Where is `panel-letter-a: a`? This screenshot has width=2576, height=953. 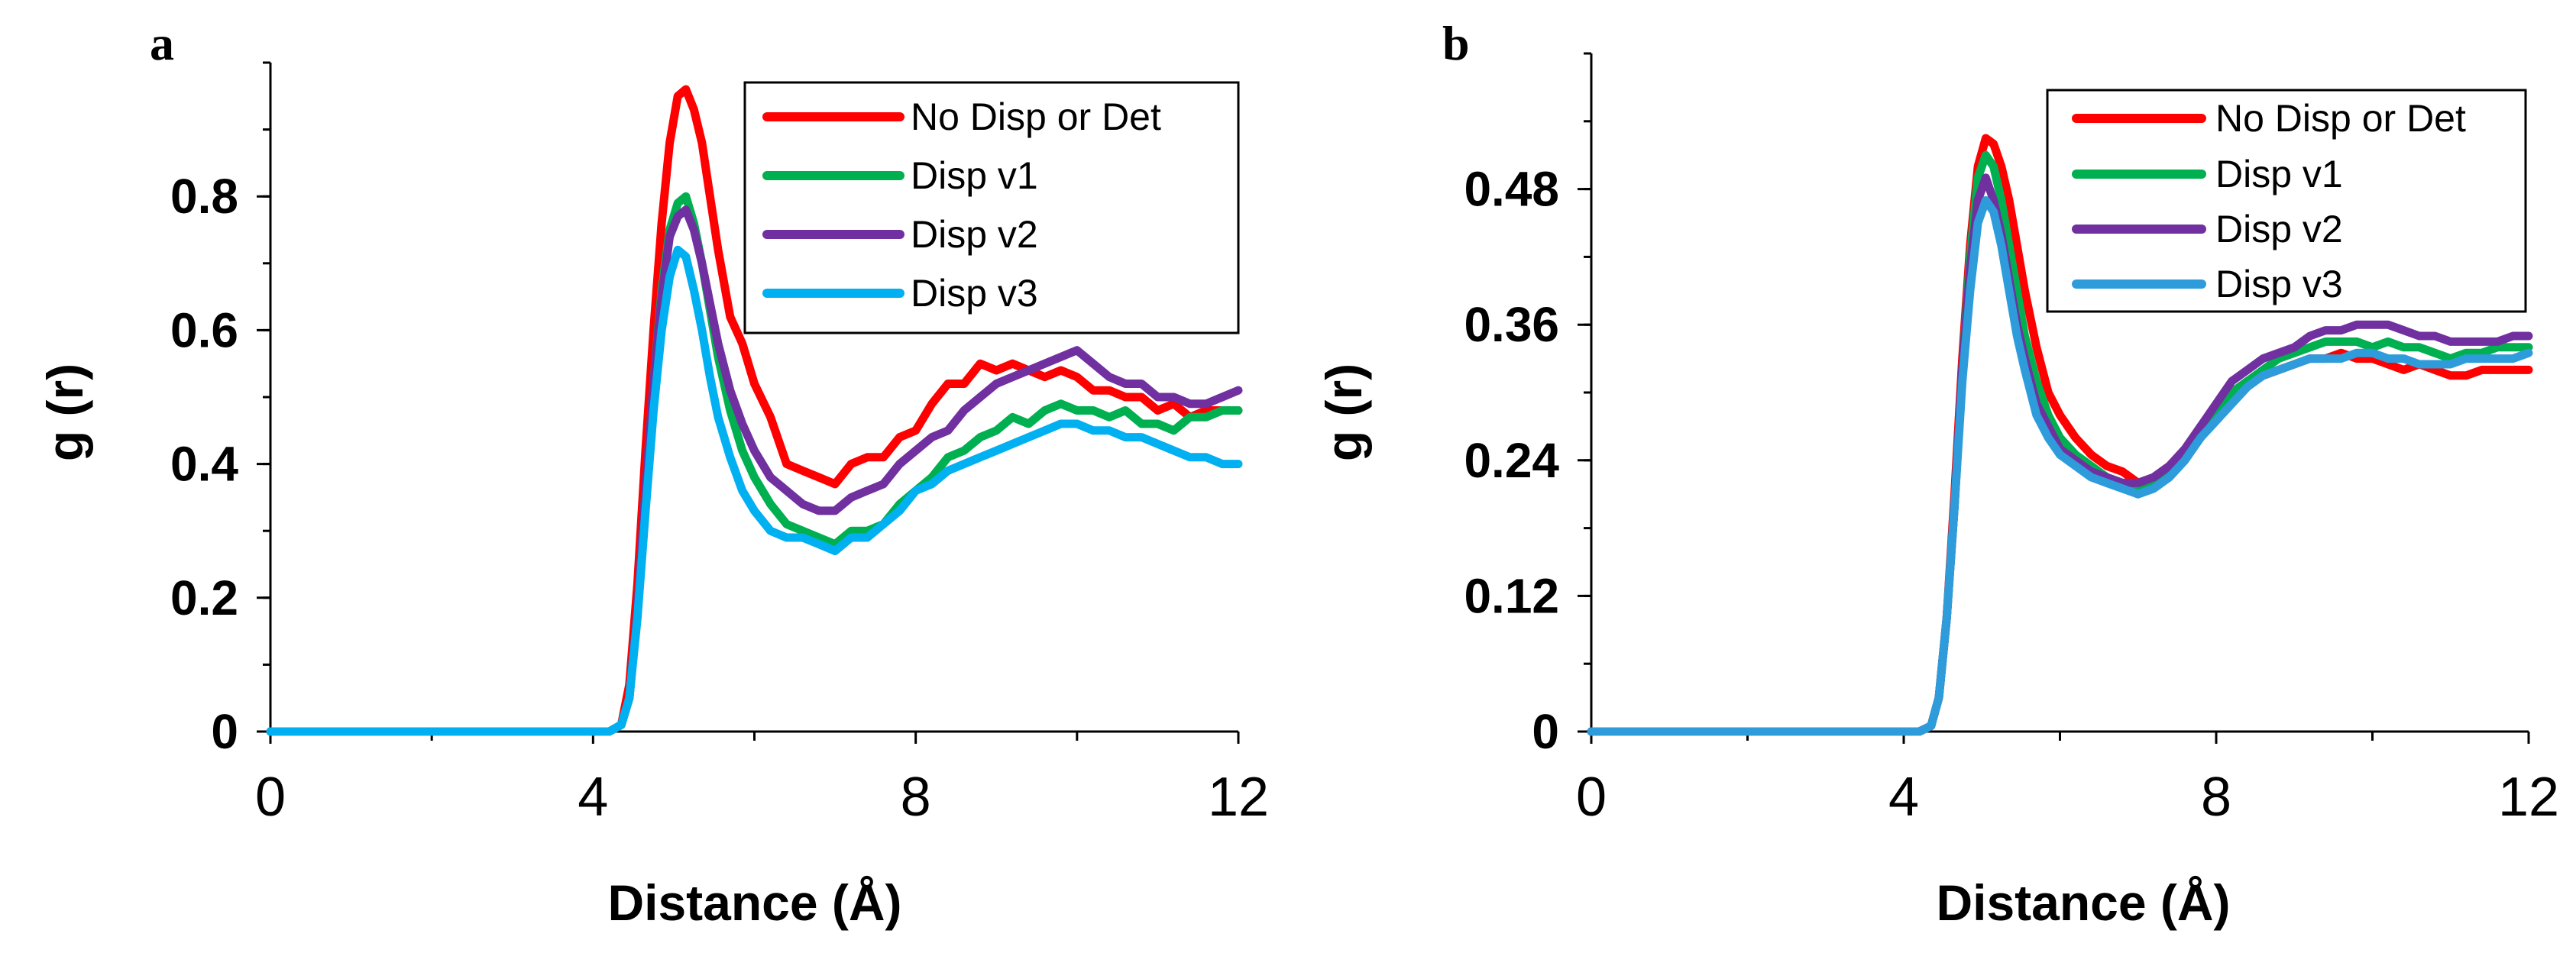
panel-letter-a: a is located at coordinates (162, 43).